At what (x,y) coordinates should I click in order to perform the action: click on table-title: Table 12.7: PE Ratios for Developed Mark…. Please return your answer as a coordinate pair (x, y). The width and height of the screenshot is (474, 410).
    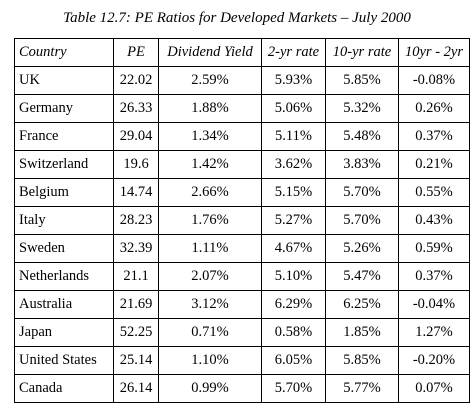
    Looking at the image, I should click on (237, 18).